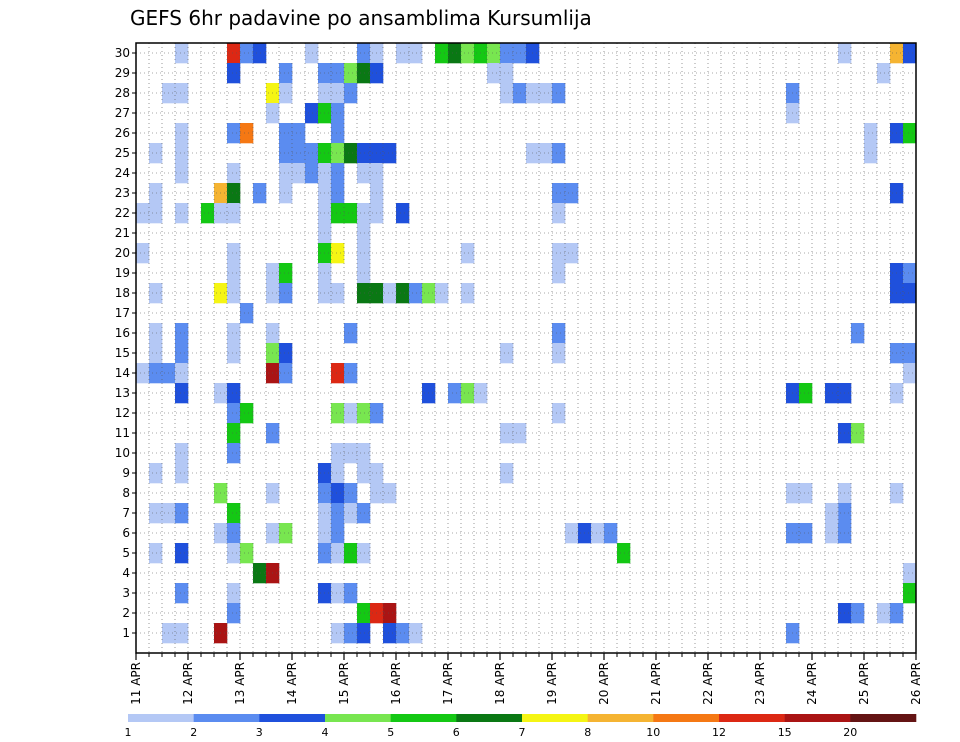  What do you see at coordinates (122, 413) in the screenshot?
I see `y-tick-label: 12` at bounding box center [122, 413].